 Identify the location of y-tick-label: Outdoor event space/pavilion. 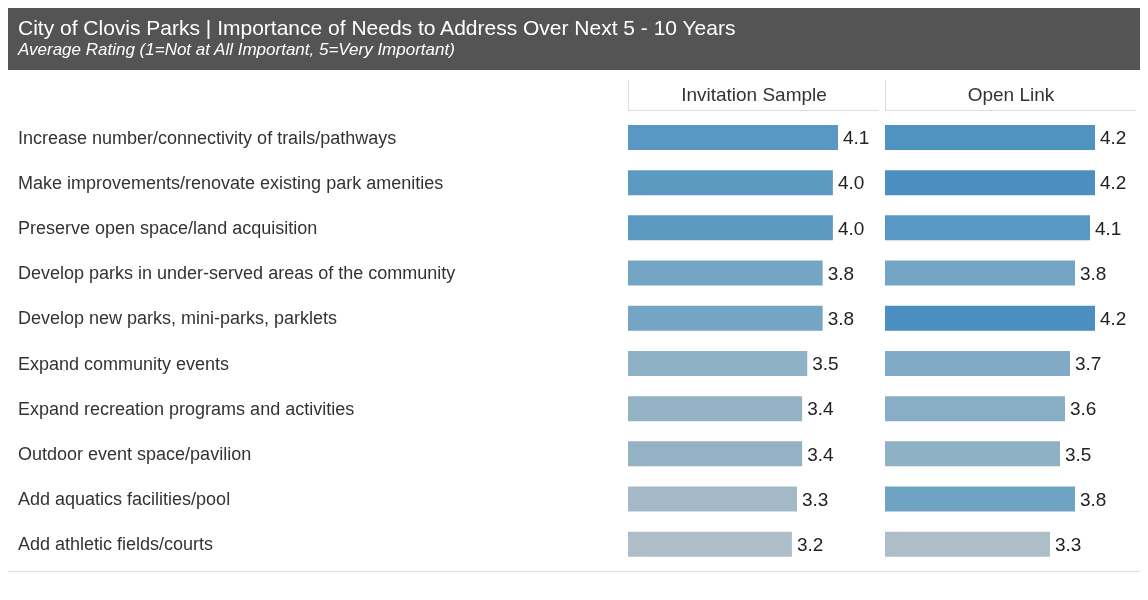
(135, 454).